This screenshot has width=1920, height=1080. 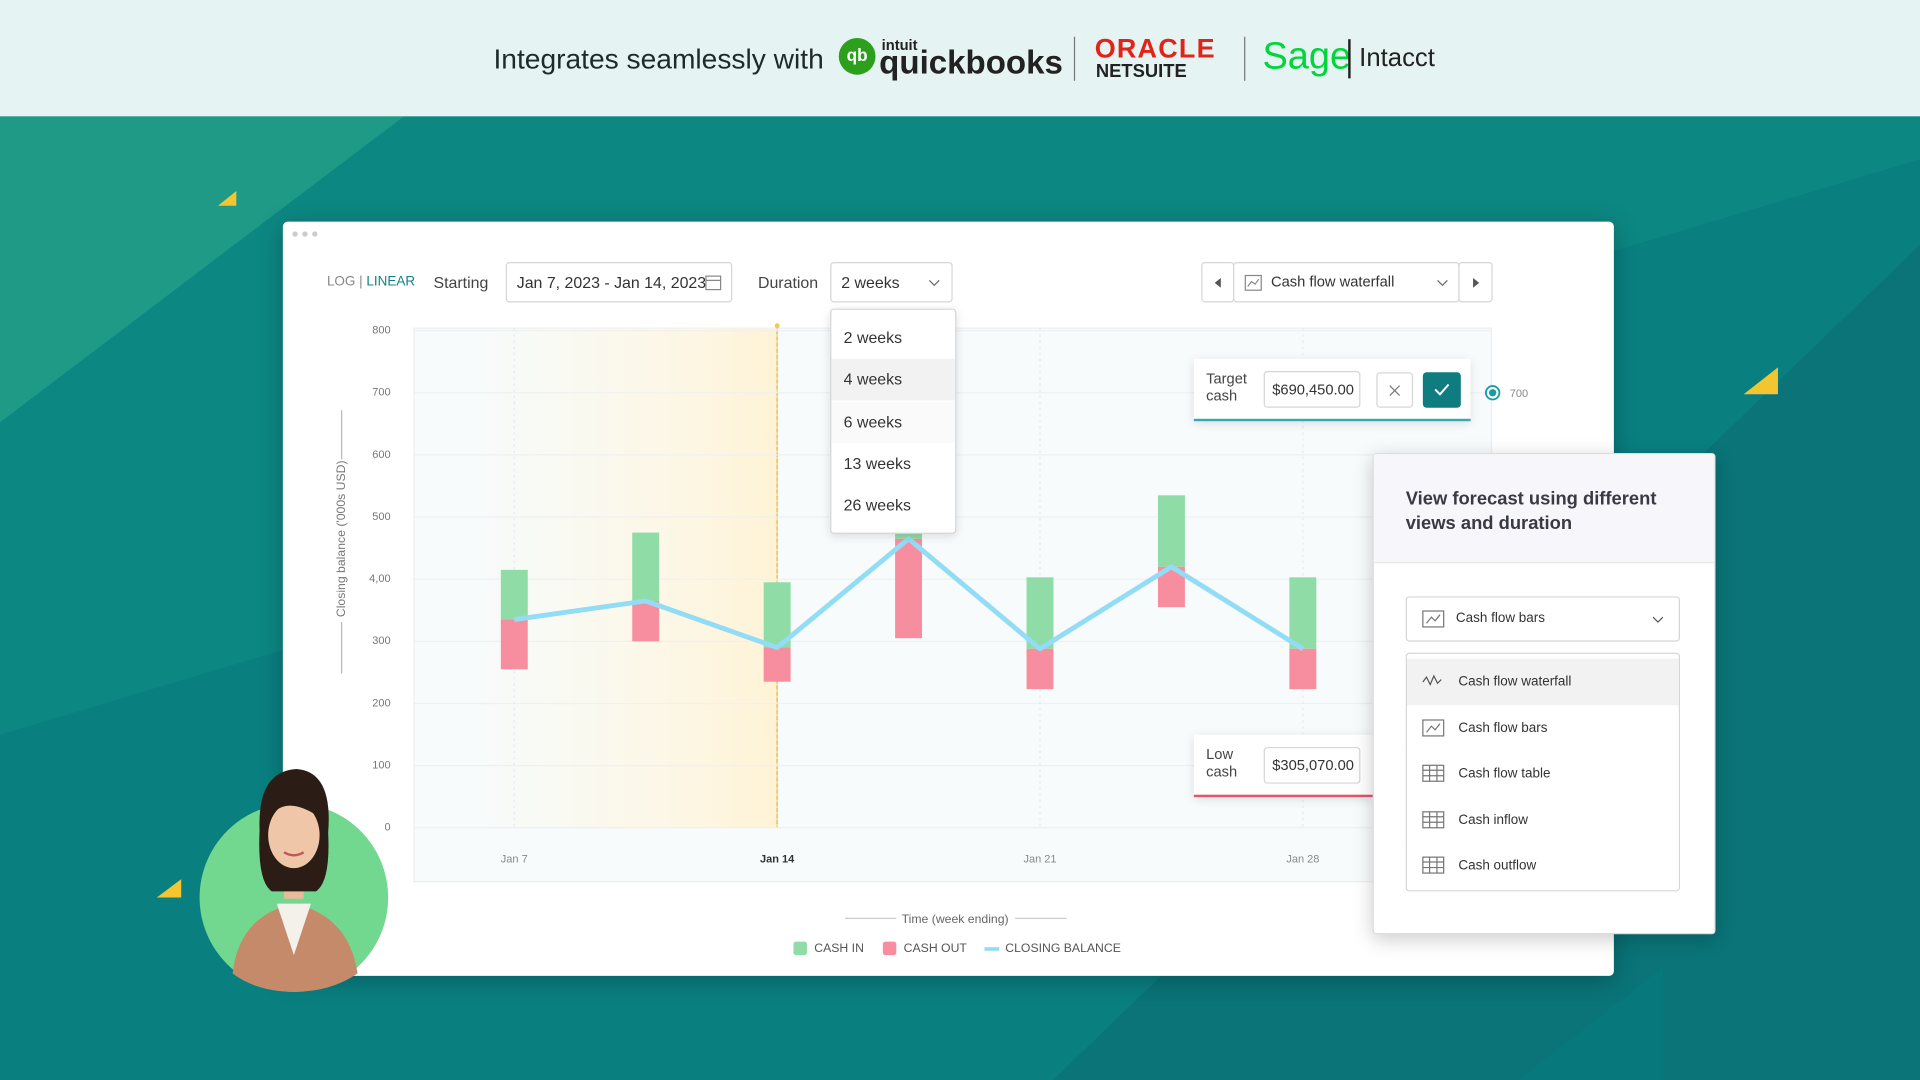 I want to click on netsuite-text: NETSUITE, so click(x=1141, y=72).